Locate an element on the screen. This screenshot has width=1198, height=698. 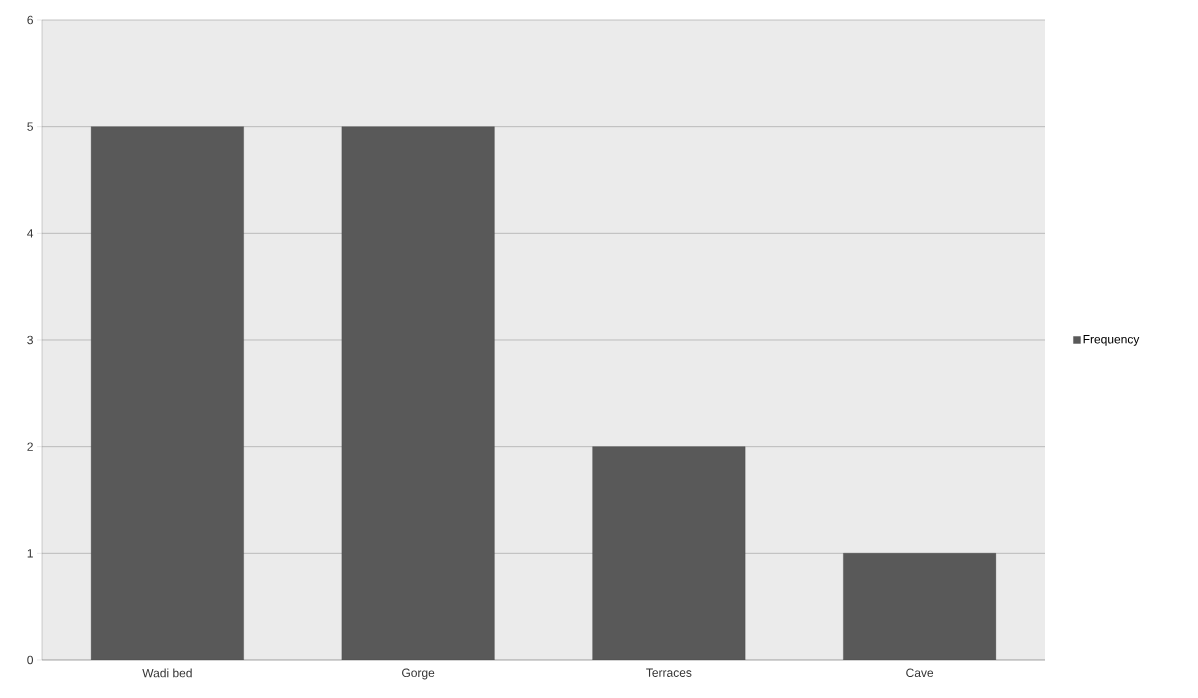
x-tick-label: Cave is located at coordinates (920, 673).